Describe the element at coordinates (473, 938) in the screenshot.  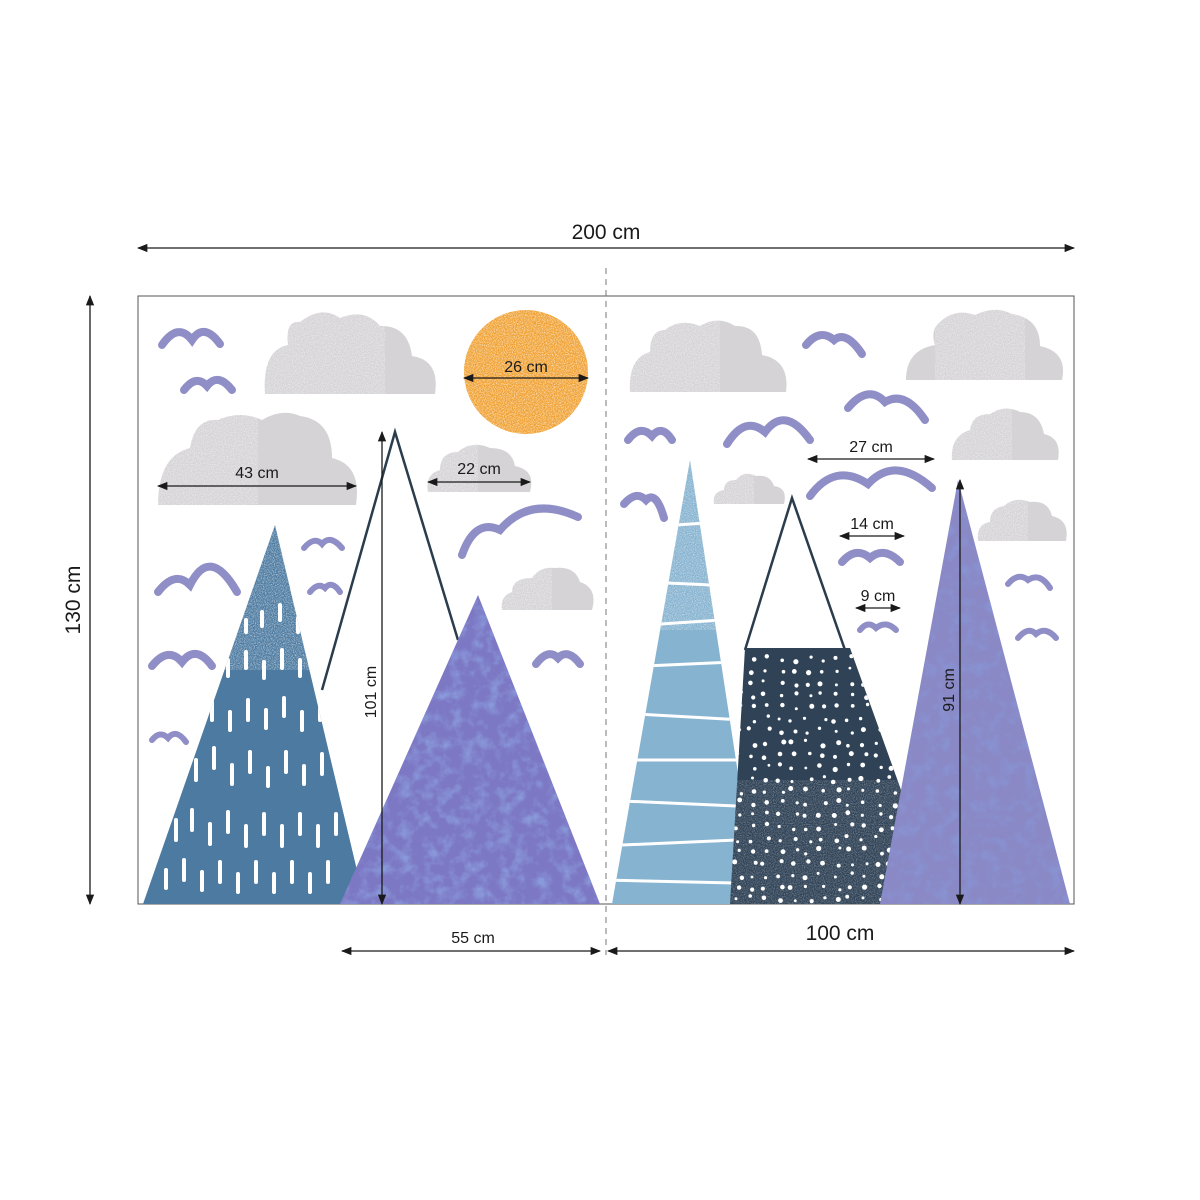
I see `purple-mountain-base-label: 55 cm` at that location.